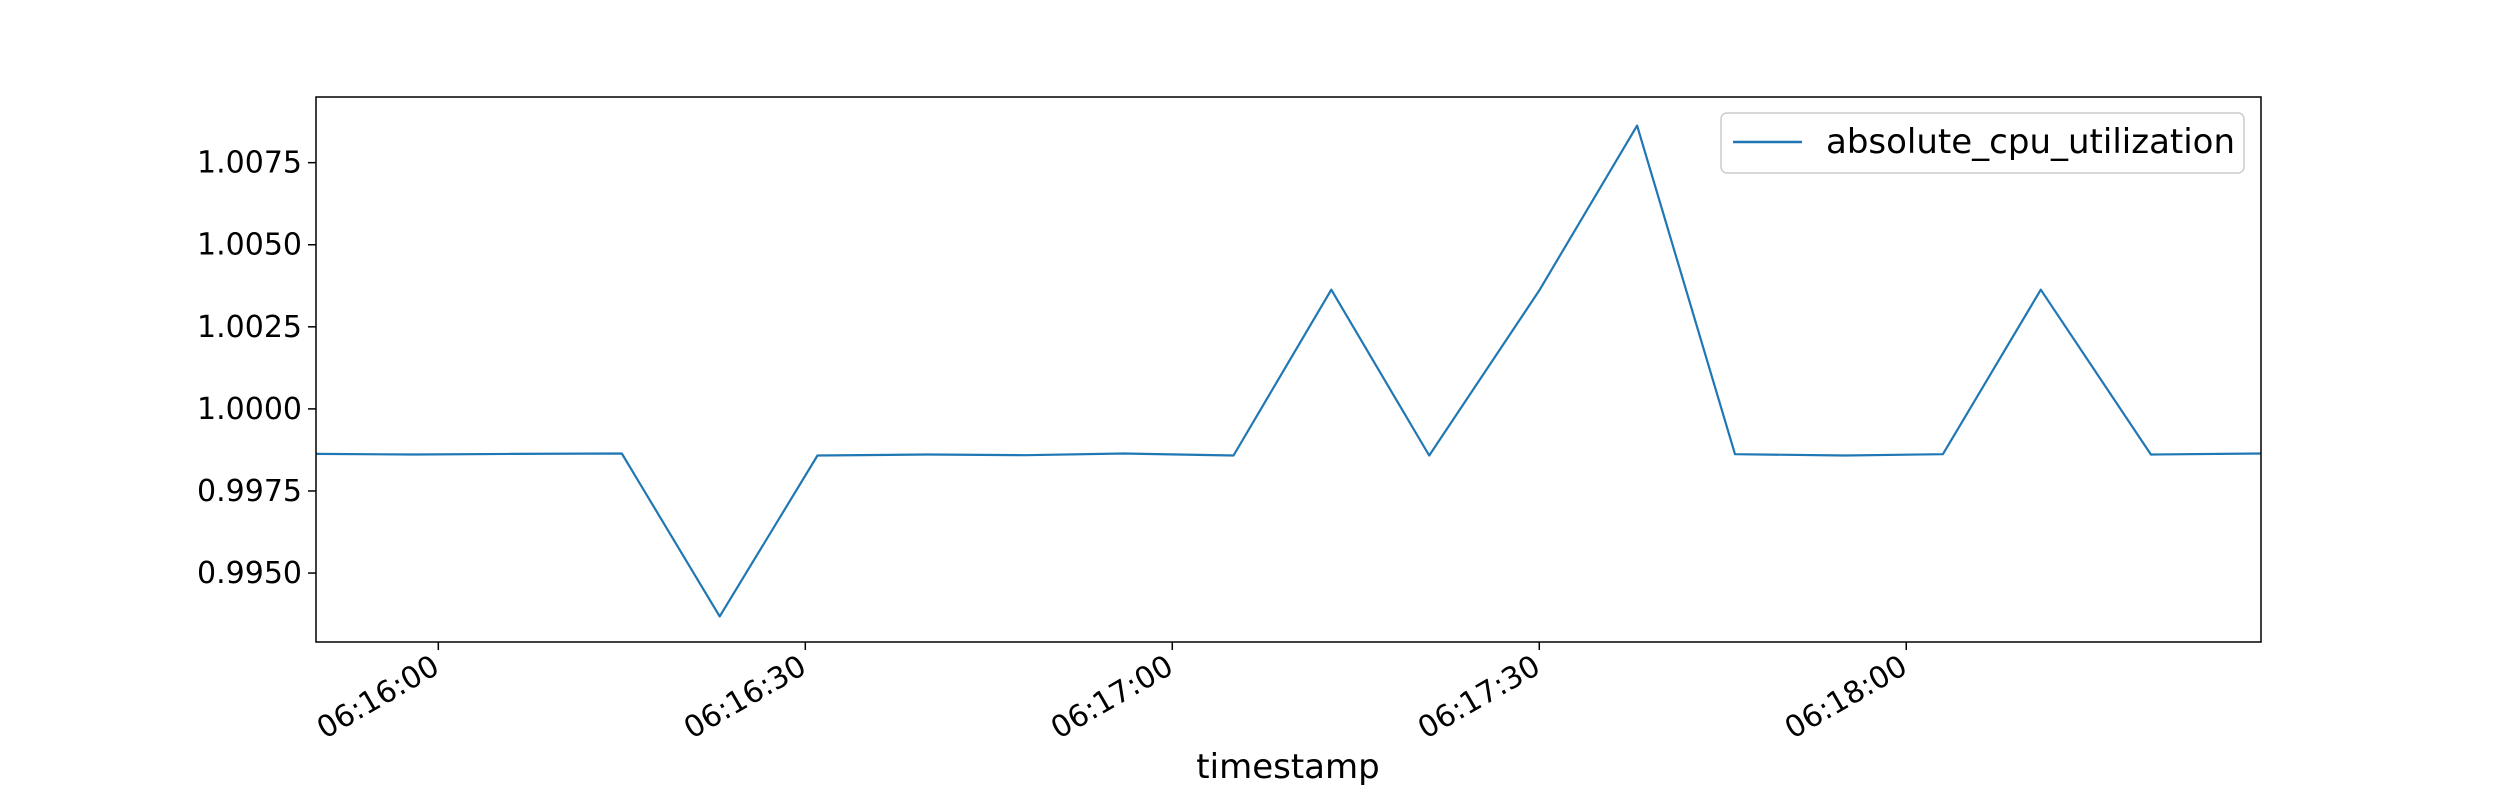 This screenshot has height=800, width=2500. I want to click on x-tick-label: 06:16:00, so click(378, 698).